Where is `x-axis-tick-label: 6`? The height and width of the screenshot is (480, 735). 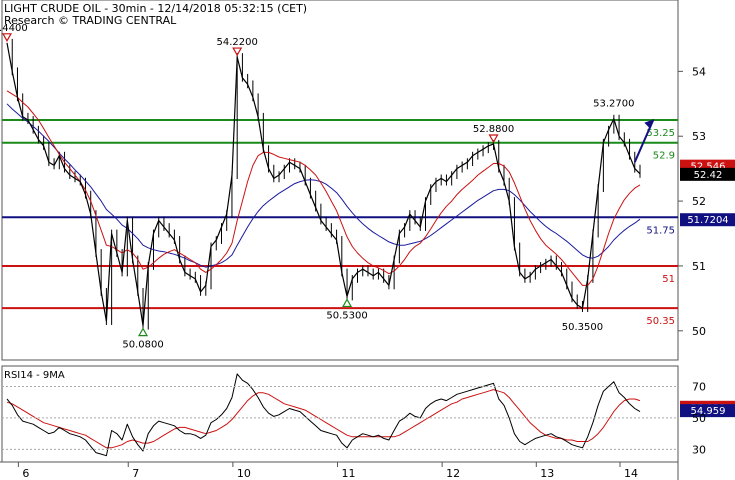
x-axis-tick-label: 6 is located at coordinates (25, 473).